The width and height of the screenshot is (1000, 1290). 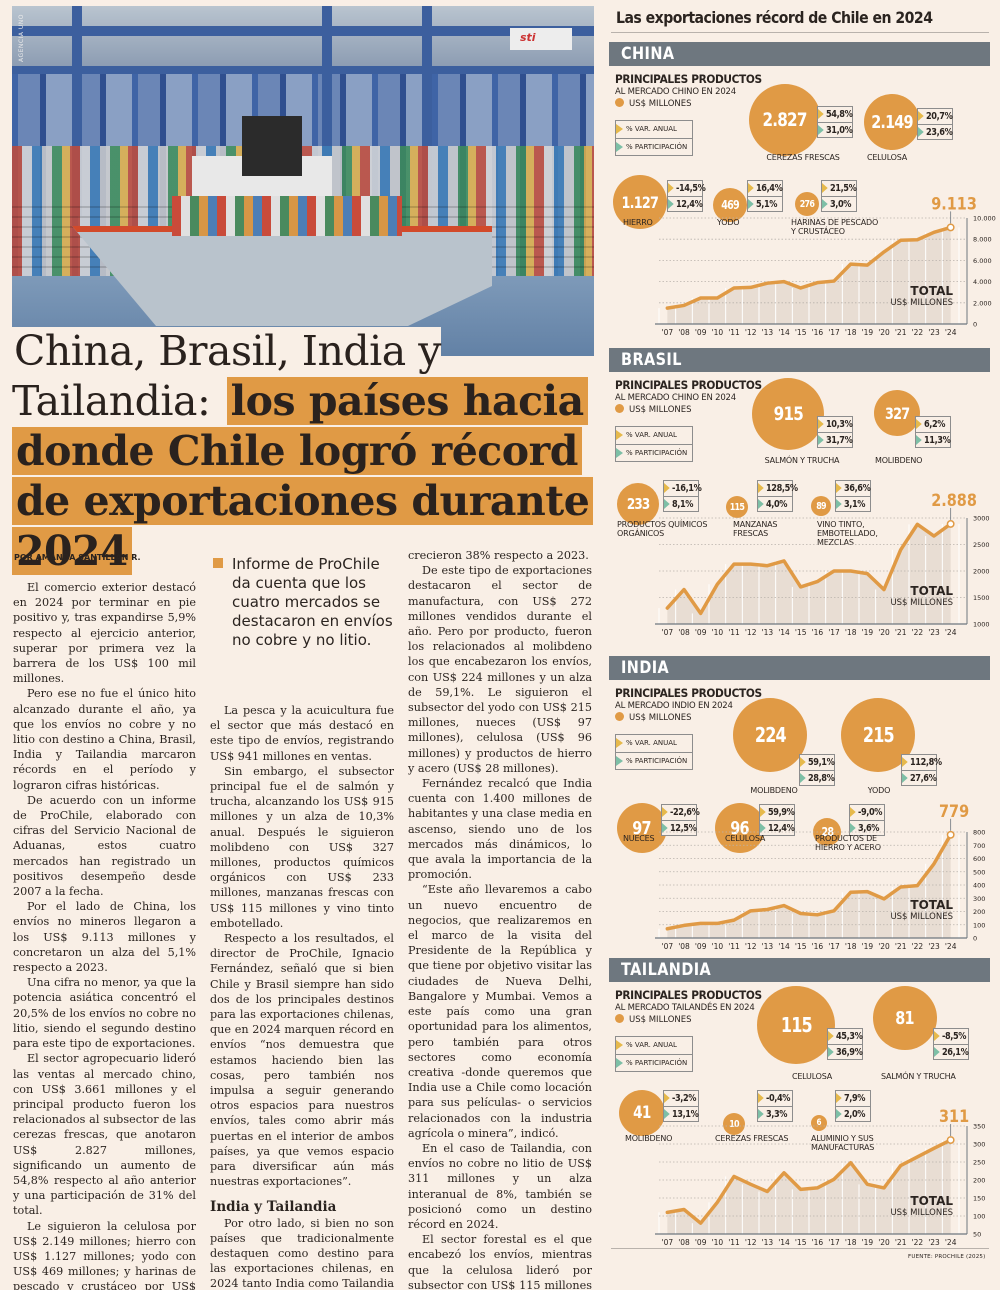 I want to click on product-label: MANZANAS FRESCAS, so click(x=755, y=529).